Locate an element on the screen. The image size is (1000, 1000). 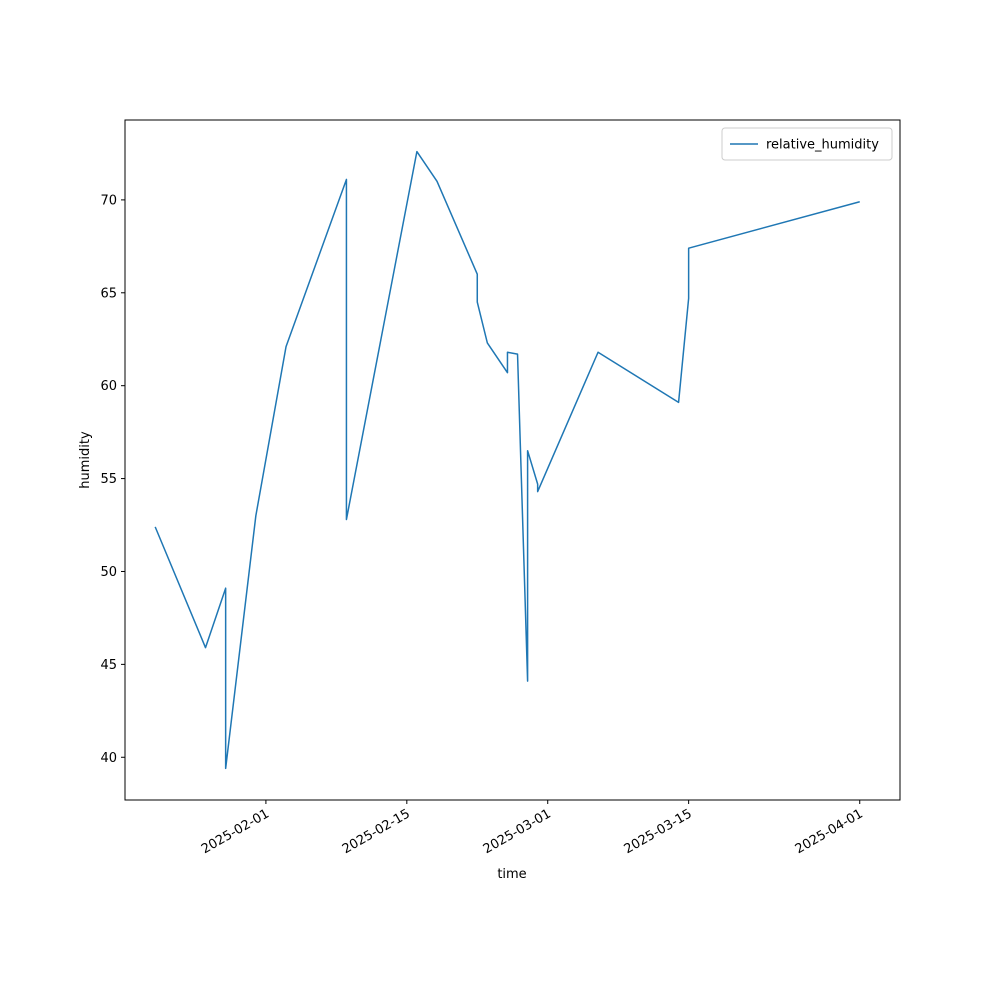
y-axis-label: humidity is located at coordinates (85, 460).